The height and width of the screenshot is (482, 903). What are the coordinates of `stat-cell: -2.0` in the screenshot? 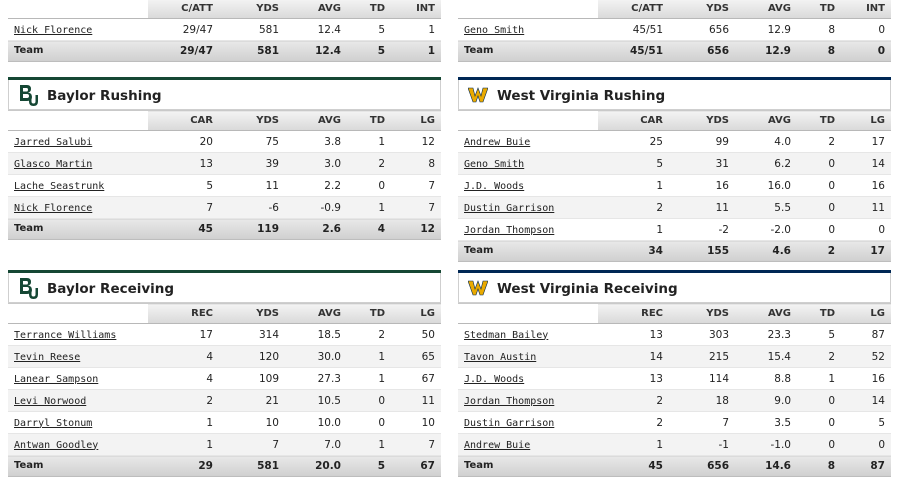 It's located at (766, 229).